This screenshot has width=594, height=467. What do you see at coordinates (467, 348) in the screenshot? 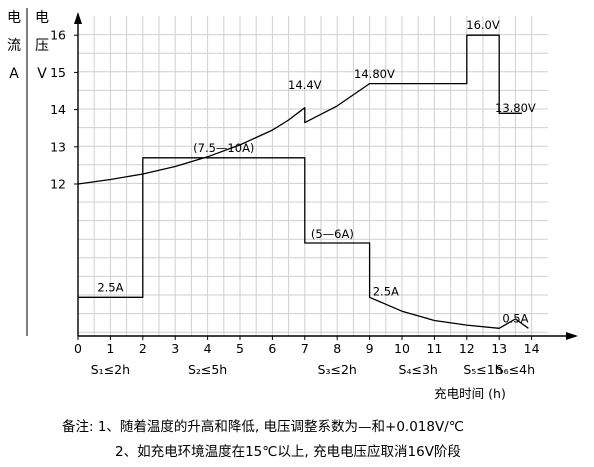
I see `x-tick-label: 12` at bounding box center [467, 348].